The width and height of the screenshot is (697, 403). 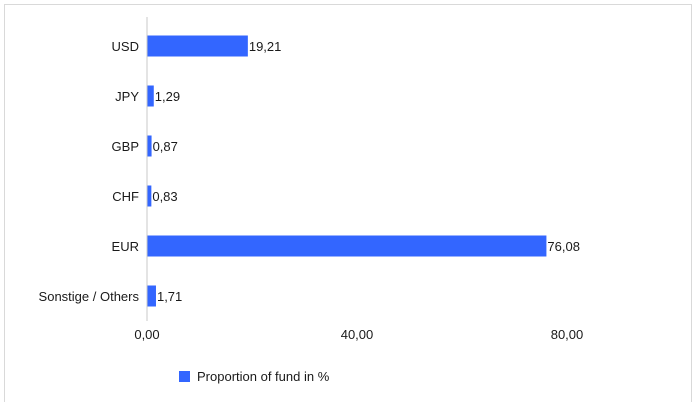 What do you see at coordinates (563, 246) in the screenshot?
I see `value-label: 76,08` at bounding box center [563, 246].